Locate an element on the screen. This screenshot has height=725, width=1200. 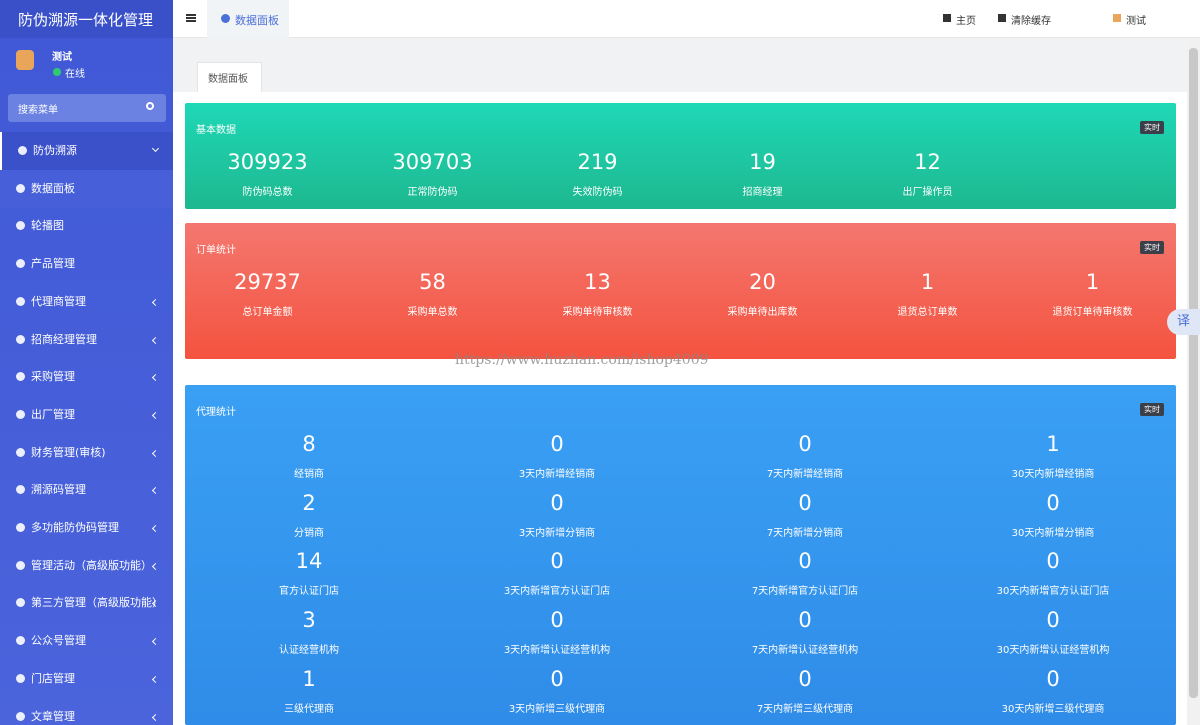
menu-label: 溯源码管理 is located at coordinates (58, 490).